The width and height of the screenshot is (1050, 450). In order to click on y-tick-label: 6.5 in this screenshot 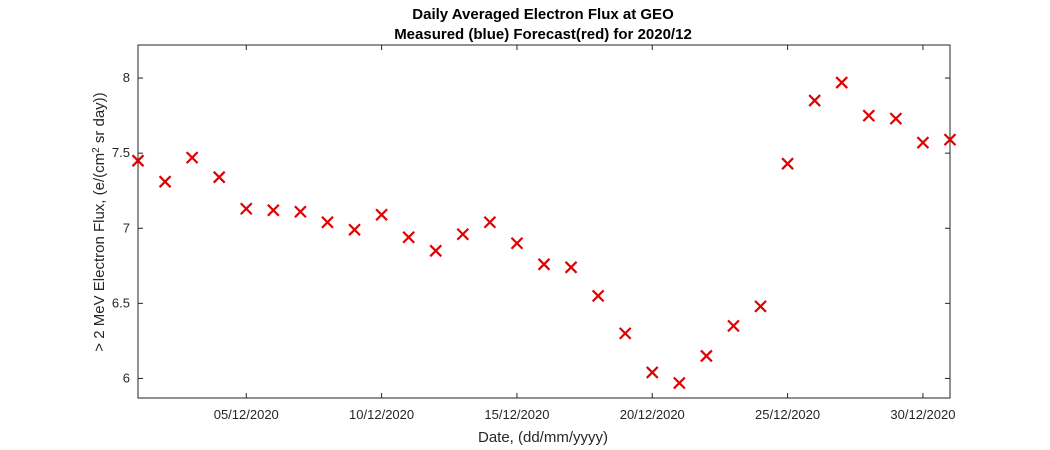, I will do `click(121, 302)`.